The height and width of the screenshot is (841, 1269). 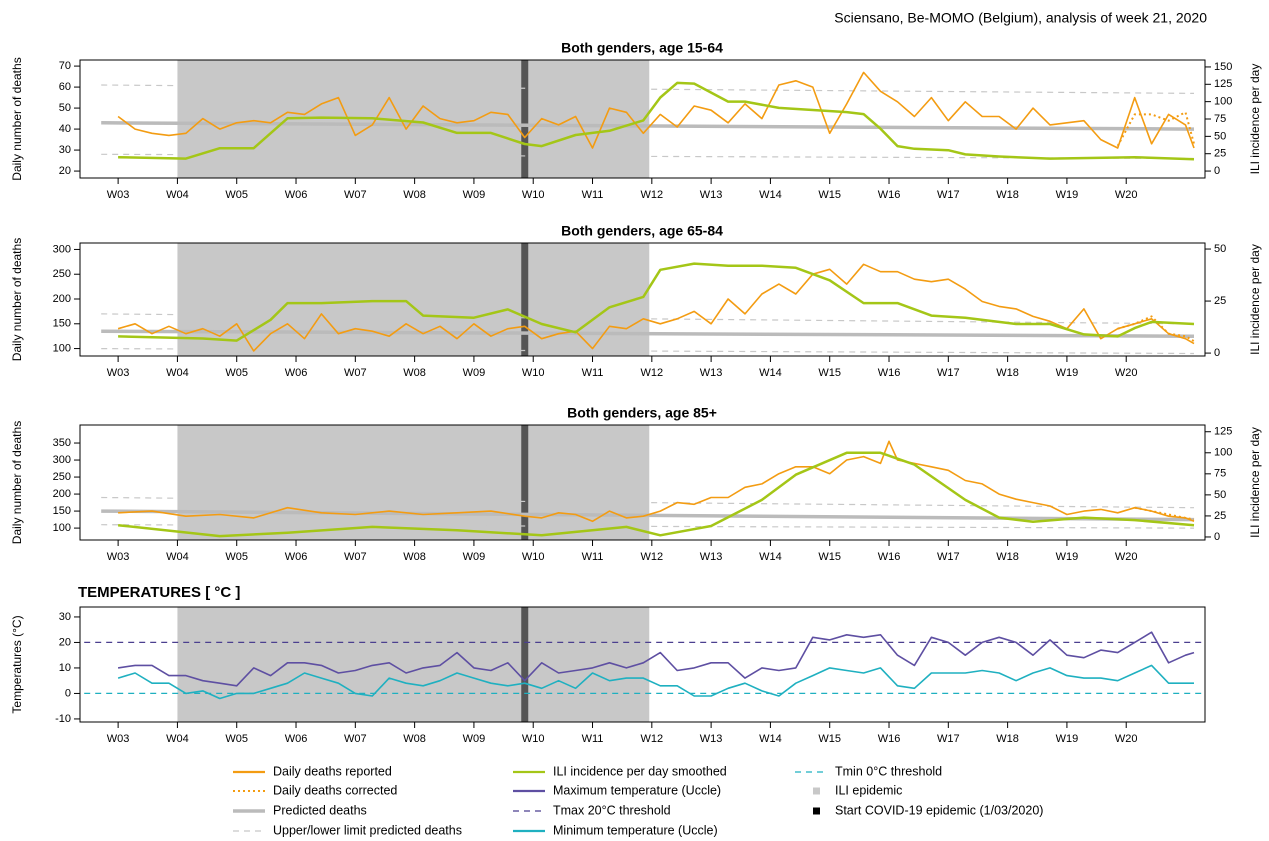 What do you see at coordinates (612, 810) in the screenshot?
I see `legend-label: Tmax 20°C threshold` at bounding box center [612, 810].